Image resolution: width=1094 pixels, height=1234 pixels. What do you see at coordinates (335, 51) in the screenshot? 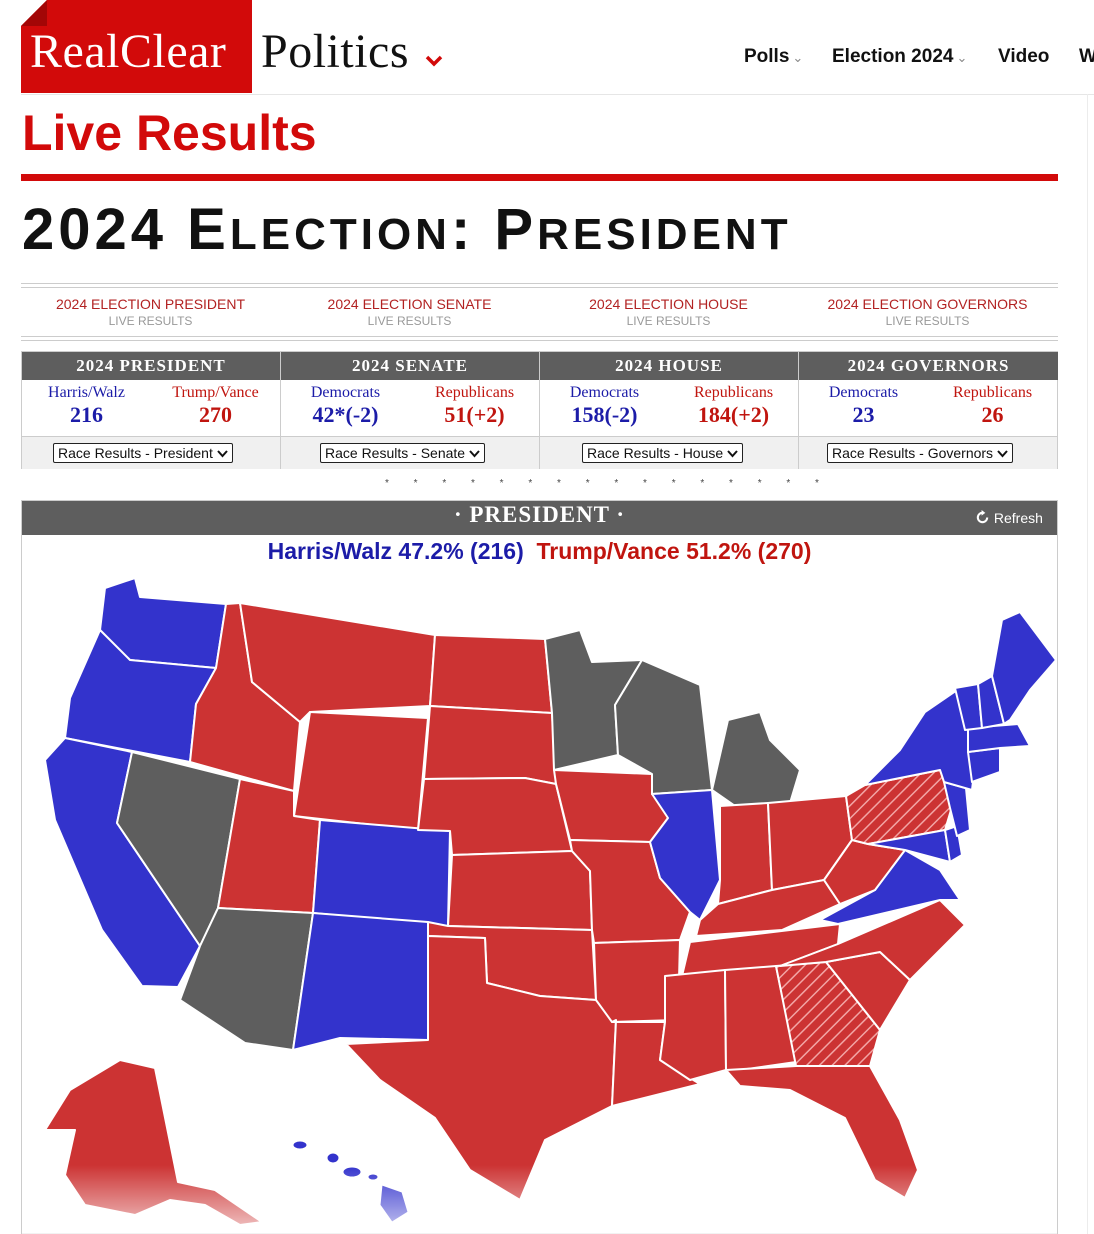
I see `logo-politics: Politics` at bounding box center [335, 51].